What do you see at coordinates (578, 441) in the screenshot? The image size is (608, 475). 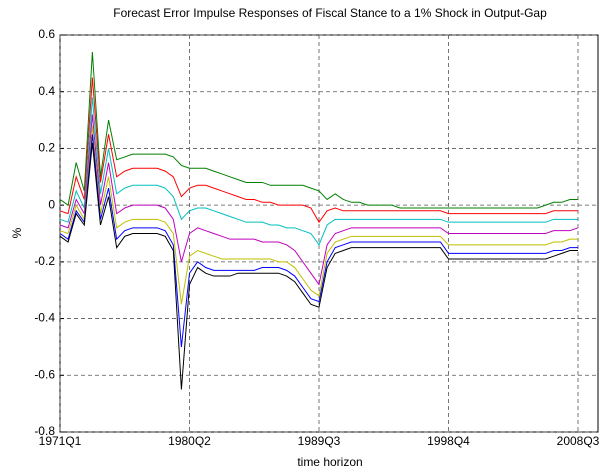 I see `x-tick-label: 2008Q3` at bounding box center [578, 441].